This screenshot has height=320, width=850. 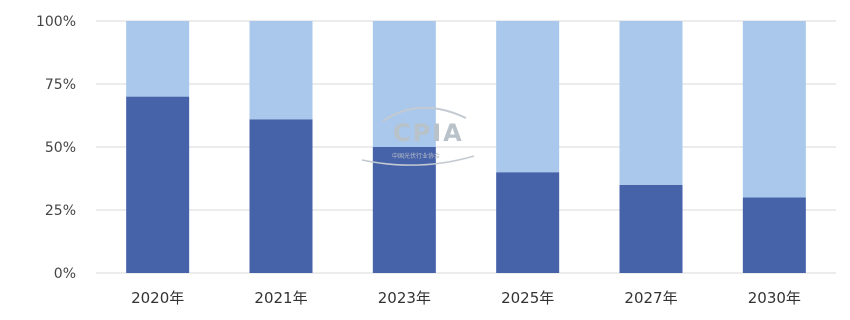 What do you see at coordinates (424, 114) in the screenshot?
I see `watermark-arc` at bounding box center [424, 114].